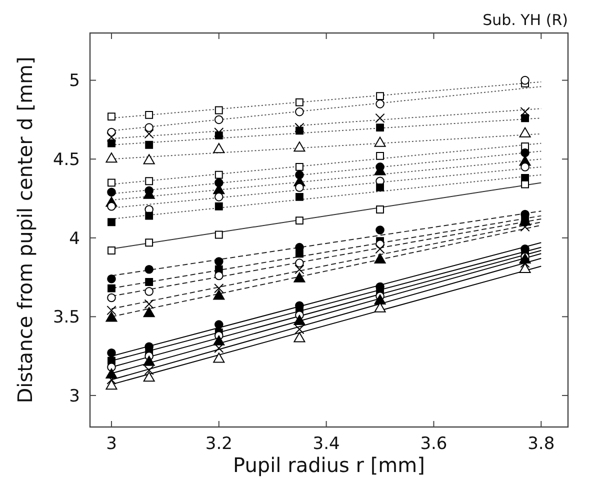  Describe the element at coordinates (74, 81) in the screenshot. I see `y-tick-label: 5` at that location.